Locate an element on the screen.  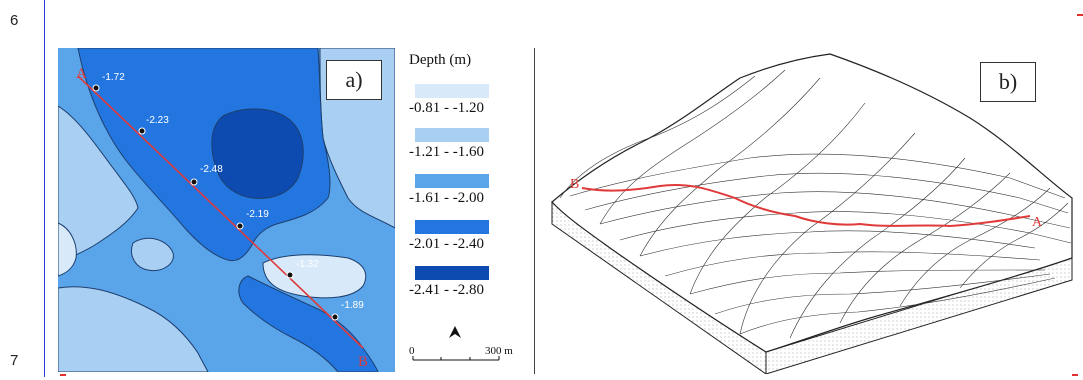
shallow-island is located at coordinates (152, 254).